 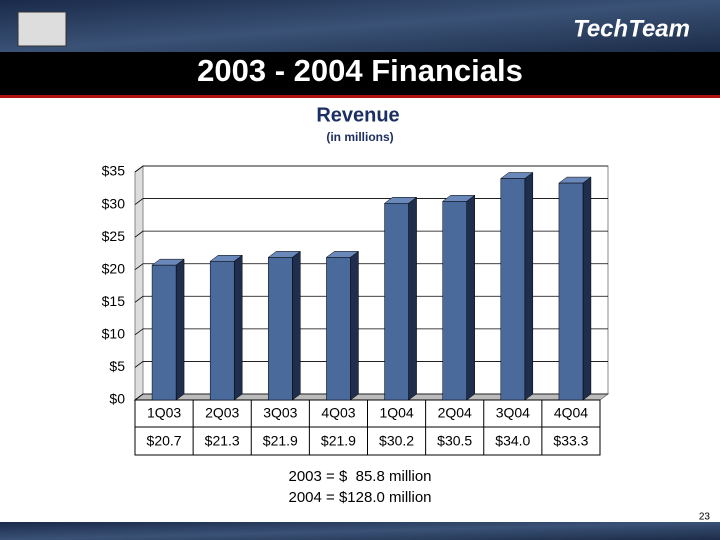 What do you see at coordinates (114, 301) in the screenshot?
I see `y-tick-label: $15` at bounding box center [114, 301].